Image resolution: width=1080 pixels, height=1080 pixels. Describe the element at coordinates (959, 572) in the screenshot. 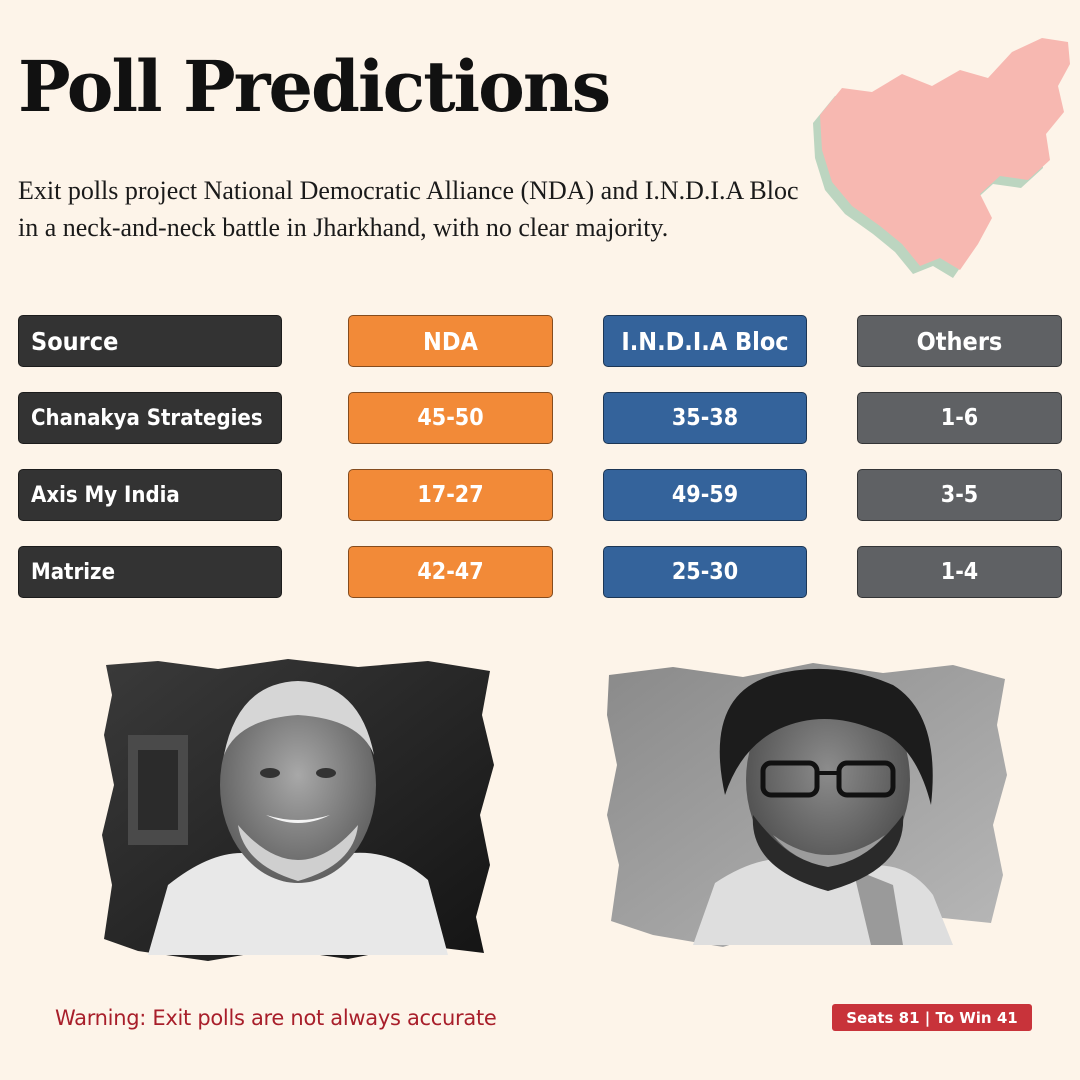

I see `row-others-value: 1-4` at that location.